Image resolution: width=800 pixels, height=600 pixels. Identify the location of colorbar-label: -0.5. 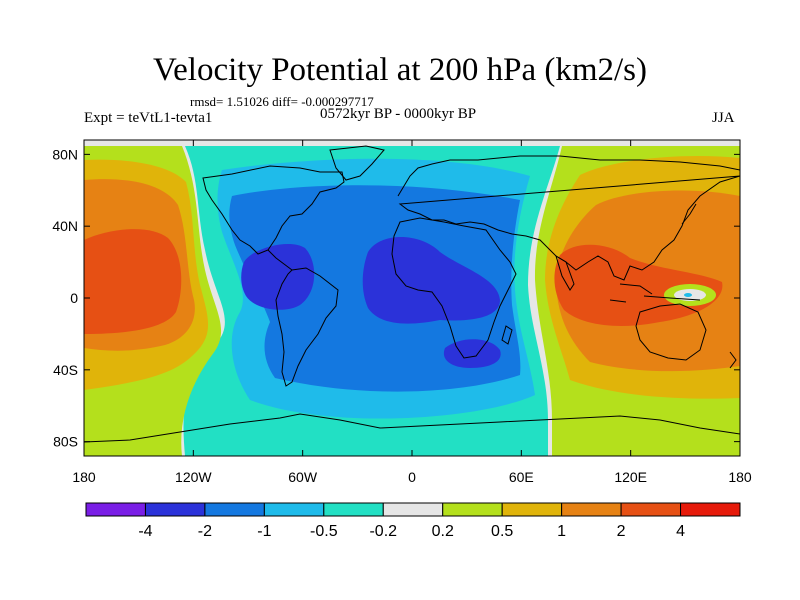
(324, 531).